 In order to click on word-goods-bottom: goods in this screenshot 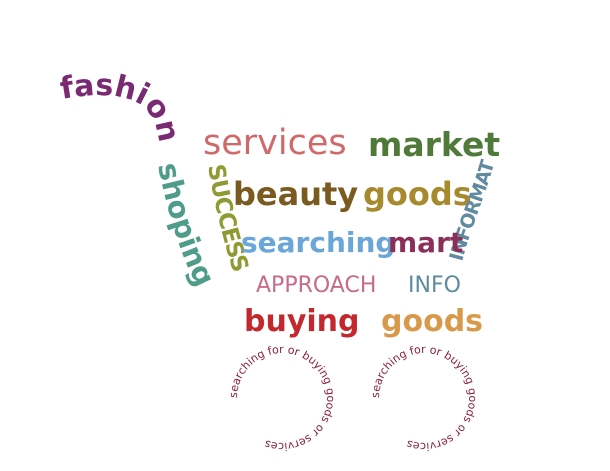, I will do `click(432, 321)`.